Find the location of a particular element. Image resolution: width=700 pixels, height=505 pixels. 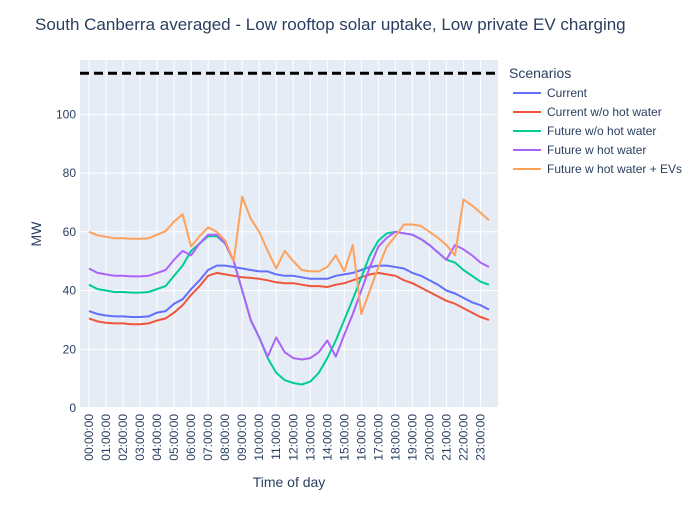

legend-label: Current w/o hot water is located at coordinates (604, 112).